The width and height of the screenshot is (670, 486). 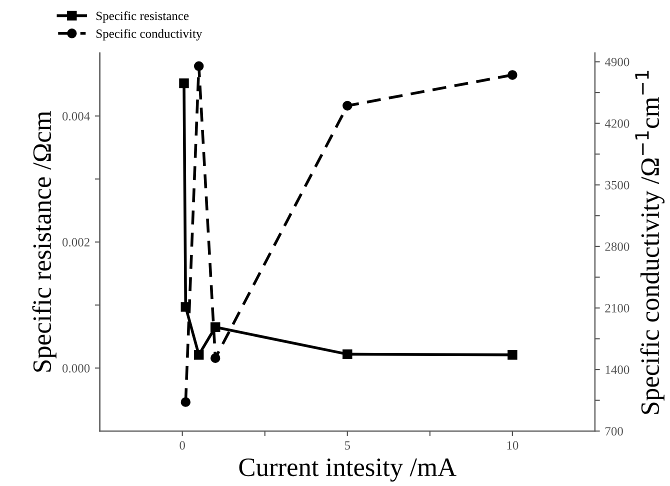 What do you see at coordinates (76, 242) in the screenshot?
I see `y-tick-label: 0.002` at bounding box center [76, 242].